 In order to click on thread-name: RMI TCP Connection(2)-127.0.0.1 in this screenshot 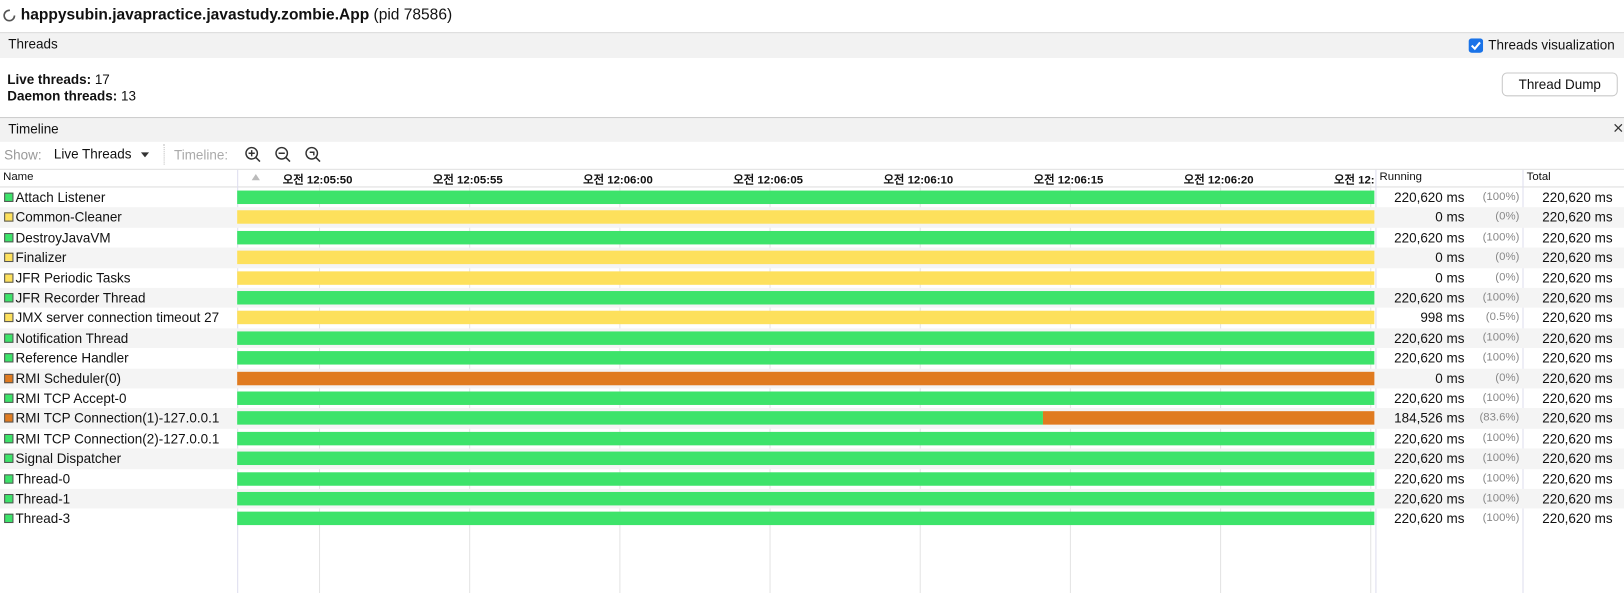, I will do `click(117, 438)`.